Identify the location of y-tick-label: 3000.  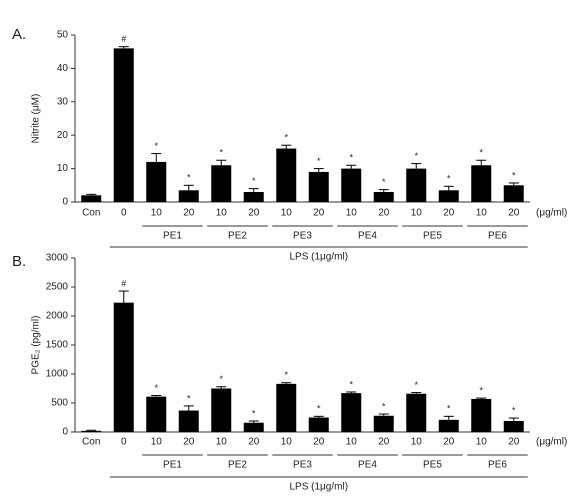
(57, 258).